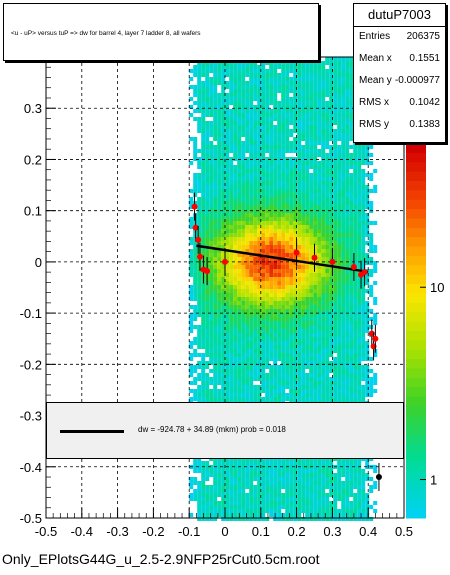 This screenshot has height=575, width=450. I want to click on stats-value: -0.000977, so click(417, 80).